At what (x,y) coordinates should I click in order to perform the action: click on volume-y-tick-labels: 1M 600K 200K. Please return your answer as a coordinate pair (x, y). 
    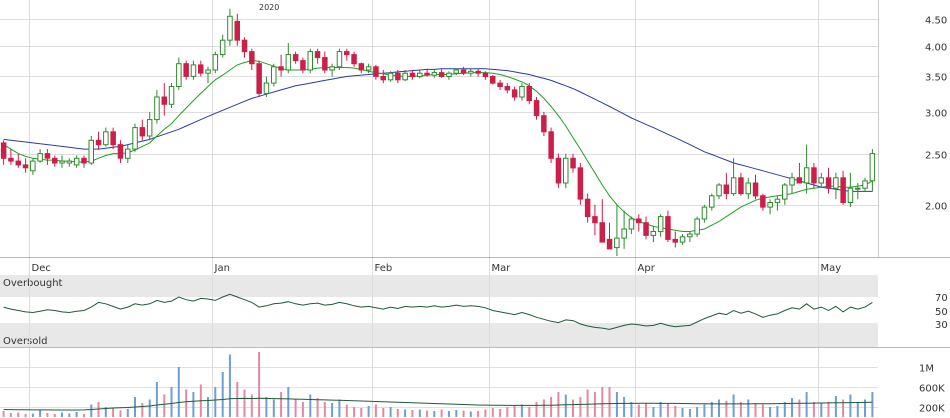
    Looking at the image, I should click on (932, 389).